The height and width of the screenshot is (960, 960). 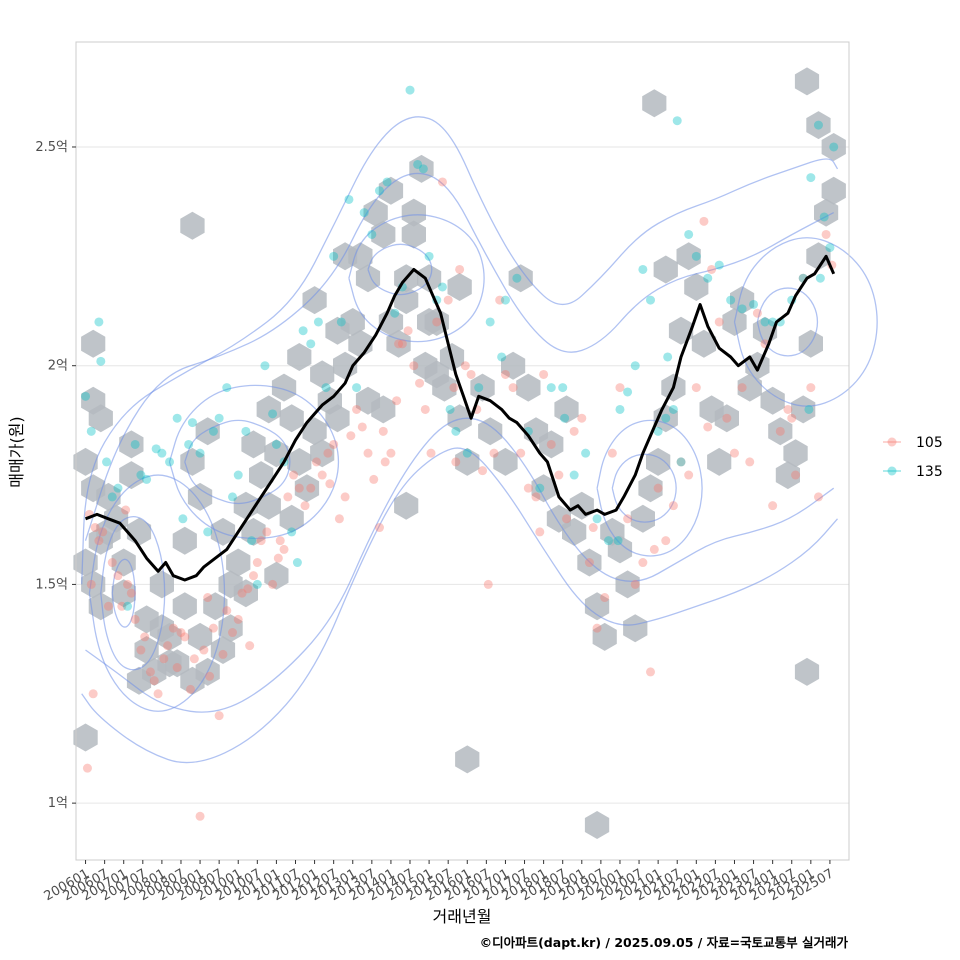 I want to click on legend-label: 135, so click(x=929, y=472).